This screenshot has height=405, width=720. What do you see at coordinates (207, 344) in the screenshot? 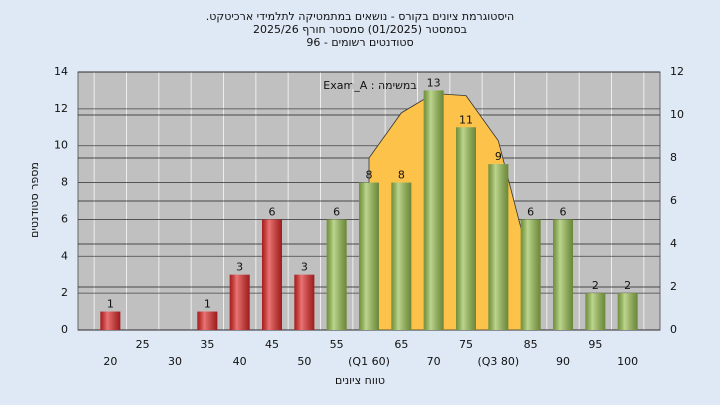
I see `x-tick-label: 35` at bounding box center [207, 344].